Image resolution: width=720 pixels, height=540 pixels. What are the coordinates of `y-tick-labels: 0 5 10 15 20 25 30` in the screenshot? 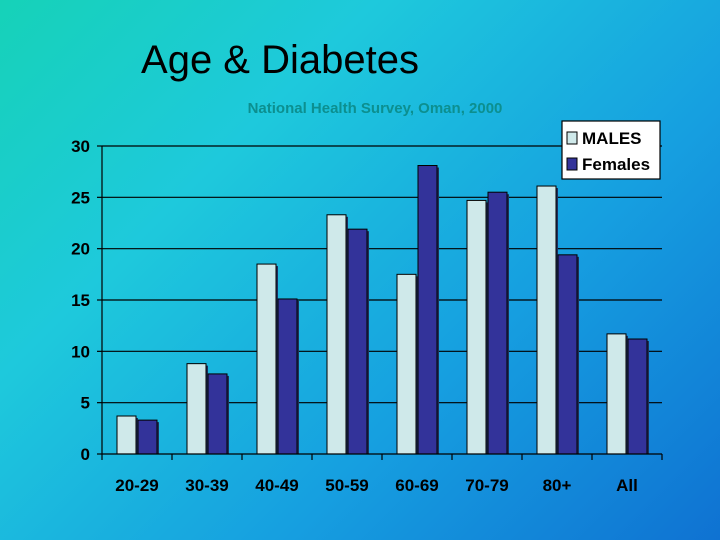 It's located at (80, 300).